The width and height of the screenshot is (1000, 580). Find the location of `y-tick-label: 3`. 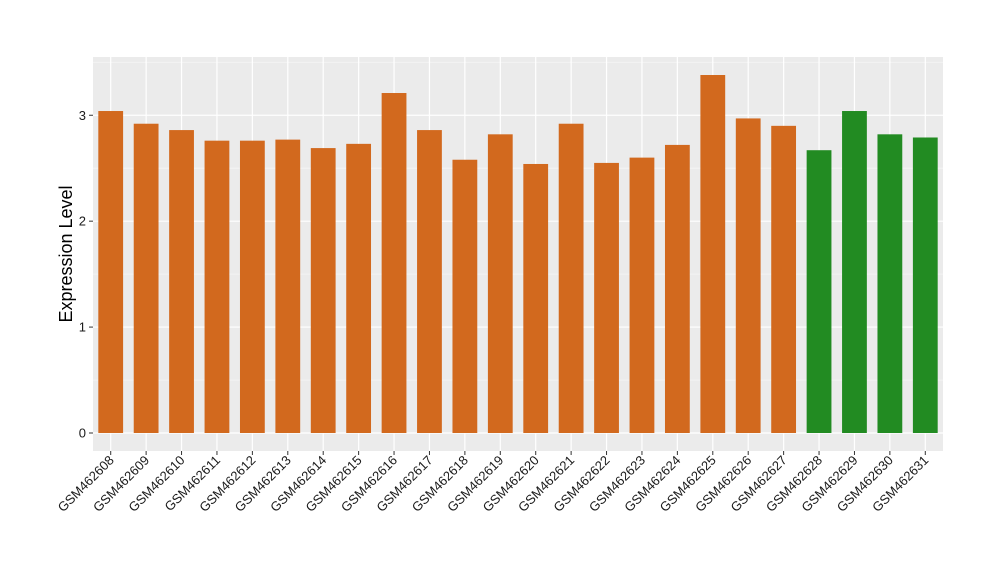

y-tick-label: 3 is located at coordinates (82, 115).